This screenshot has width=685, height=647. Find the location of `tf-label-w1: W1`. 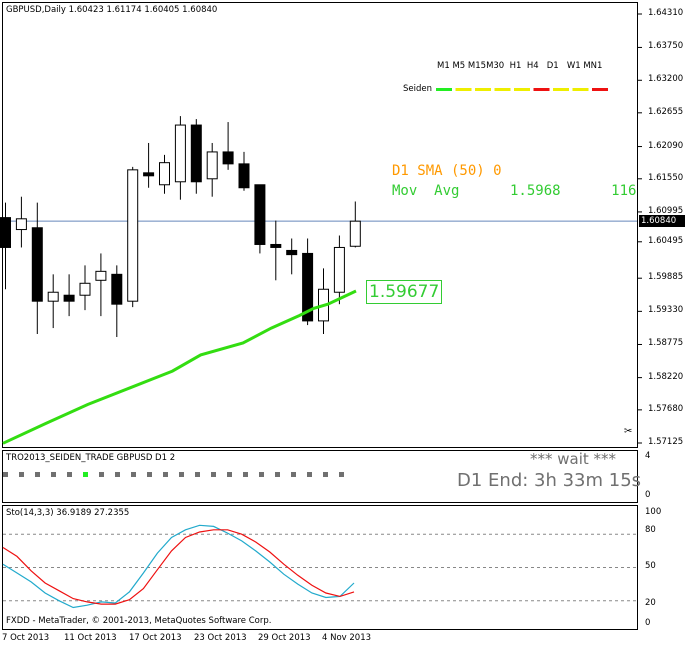

tf-label-w1: W1 is located at coordinates (573, 66).